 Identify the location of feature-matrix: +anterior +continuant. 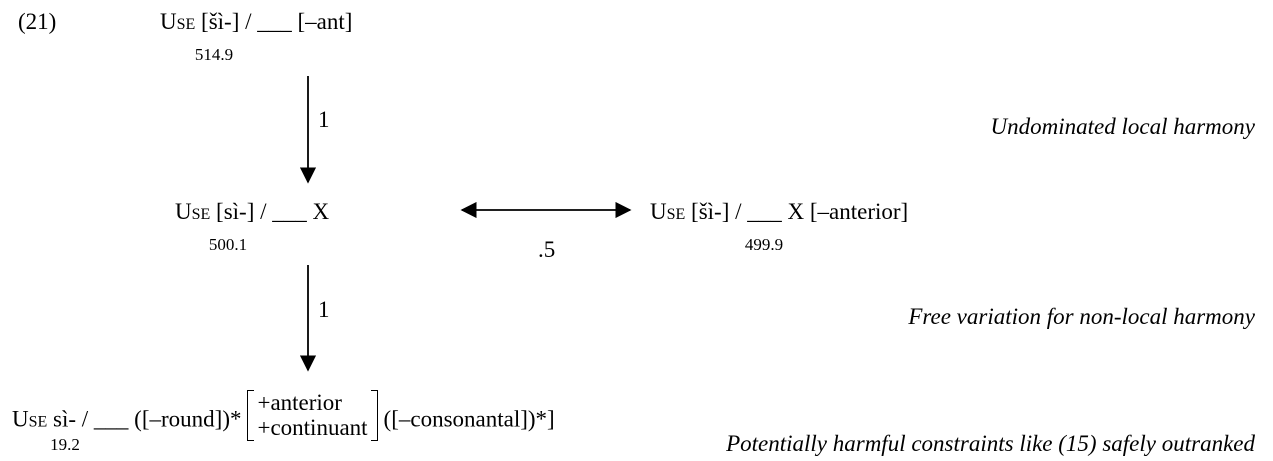
(312, 415).